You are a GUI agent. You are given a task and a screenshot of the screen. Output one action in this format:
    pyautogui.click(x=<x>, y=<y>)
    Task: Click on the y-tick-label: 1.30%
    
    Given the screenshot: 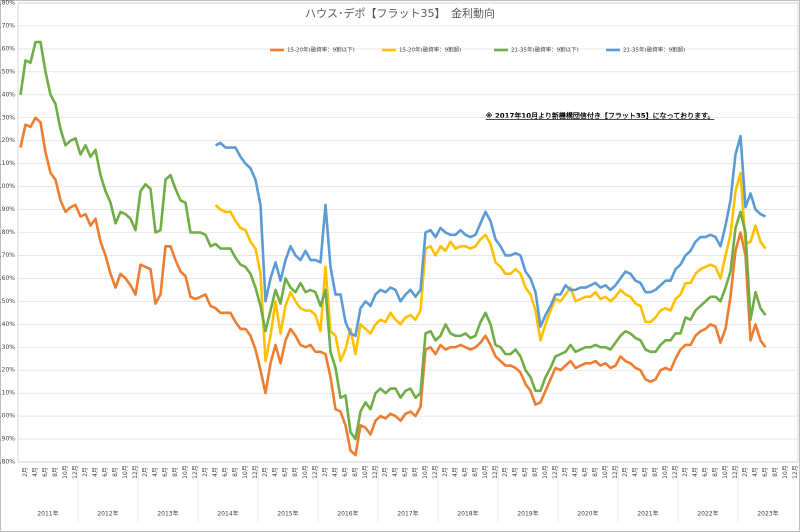 What is the action you would take?
    pyautogui.click(x=7, y=347)
    